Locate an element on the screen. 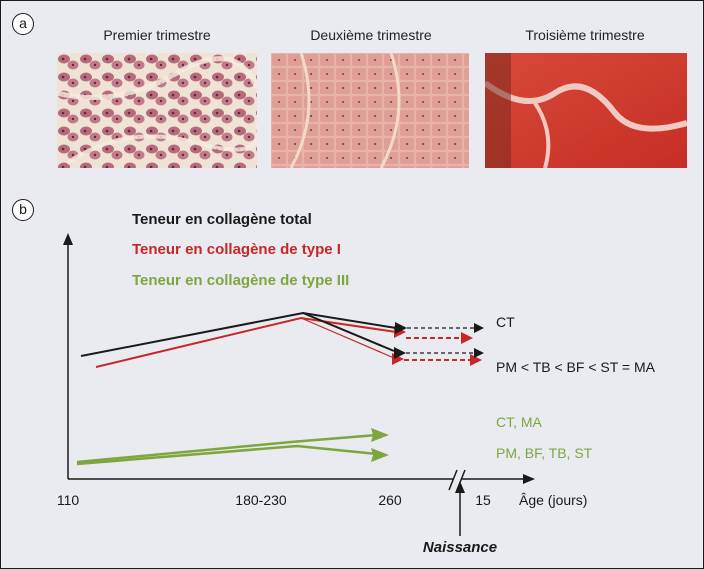 The width and height of the screenshot is (704, 569). legend-type-3: Teneur en collagène de type III is located at coordinates (240, 280).